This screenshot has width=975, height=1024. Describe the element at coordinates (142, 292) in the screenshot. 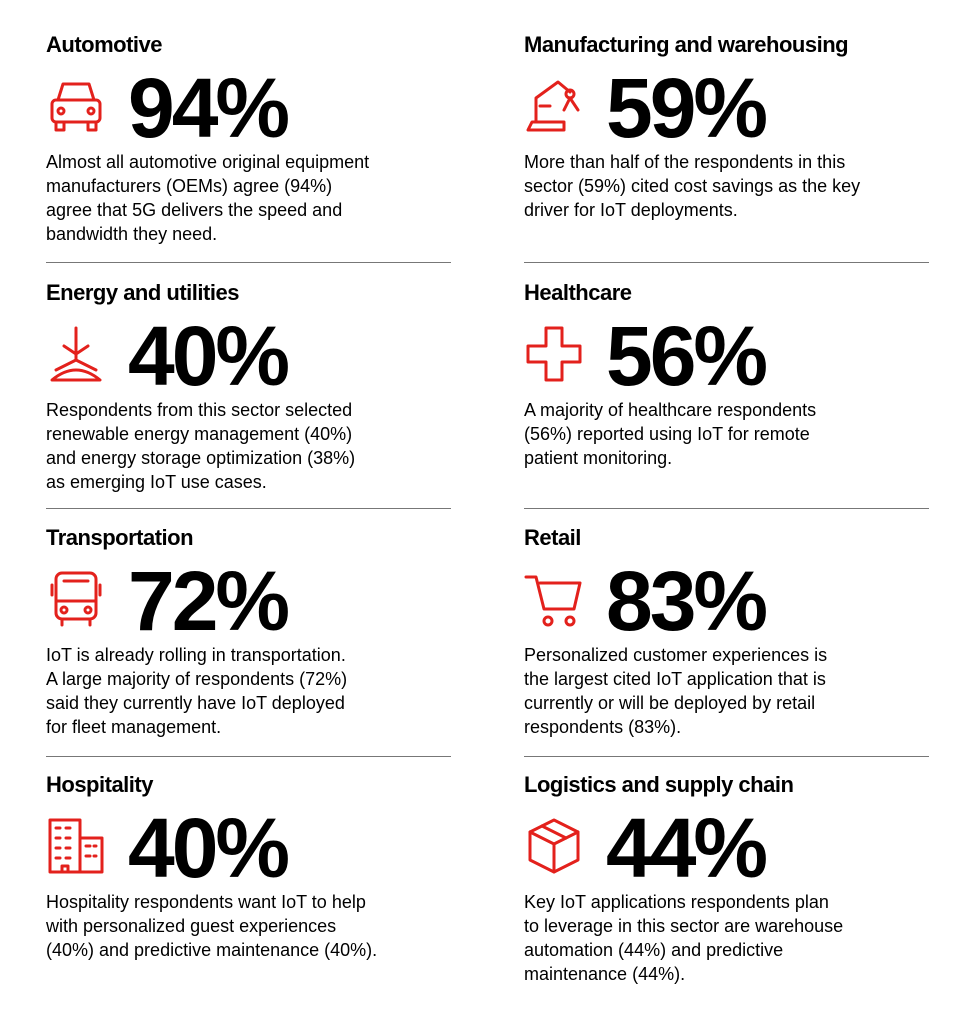

I see `sector-title: Energy and utilities` at that location.